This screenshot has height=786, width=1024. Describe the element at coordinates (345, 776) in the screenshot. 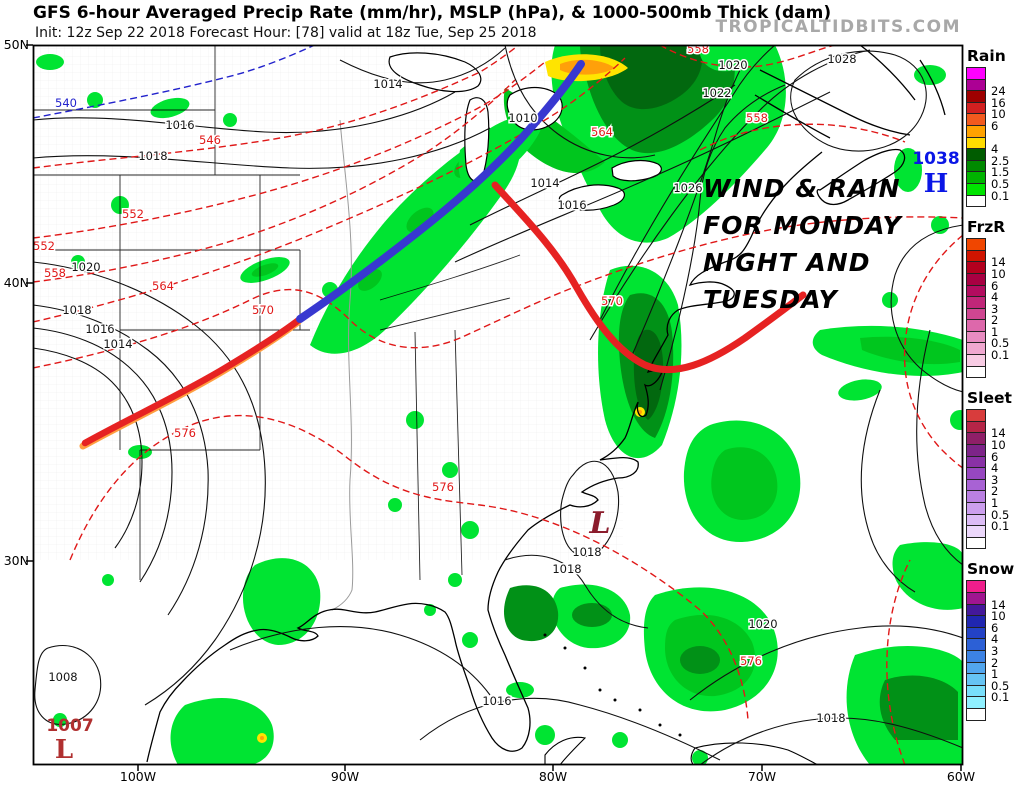

I see `lon-axis-label: 90W` at that location.